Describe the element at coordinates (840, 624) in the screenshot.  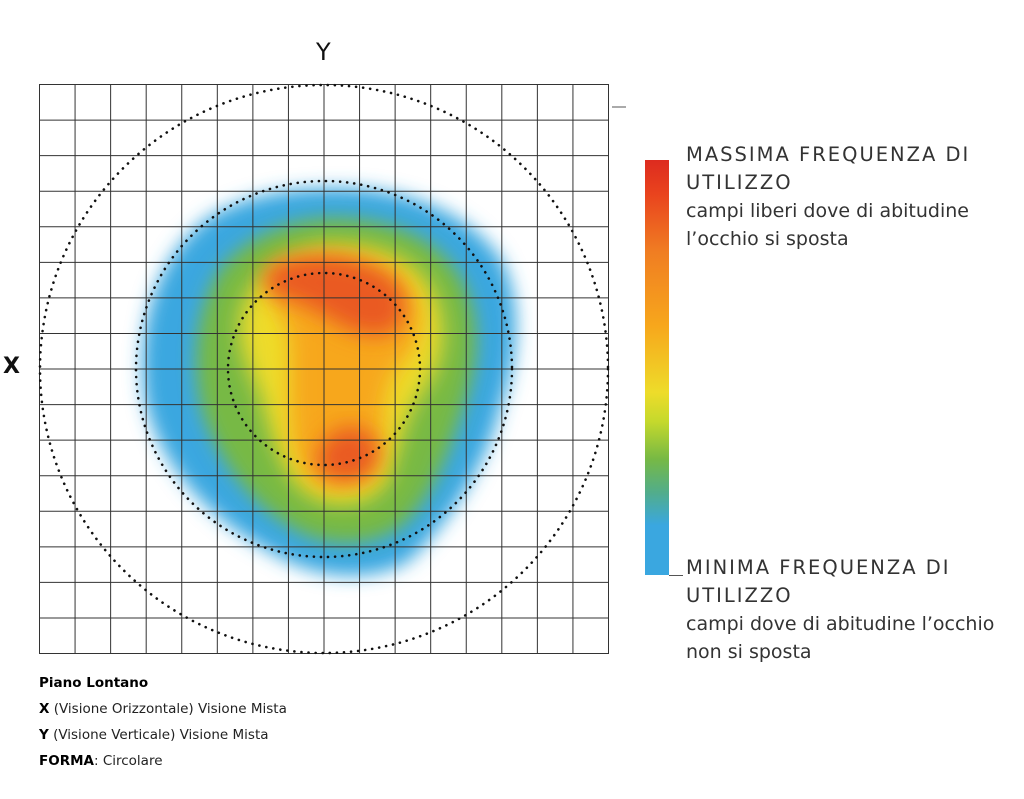
I see `legend-min-desc-line1: campi dove di abitudine l’occhio` at that location.